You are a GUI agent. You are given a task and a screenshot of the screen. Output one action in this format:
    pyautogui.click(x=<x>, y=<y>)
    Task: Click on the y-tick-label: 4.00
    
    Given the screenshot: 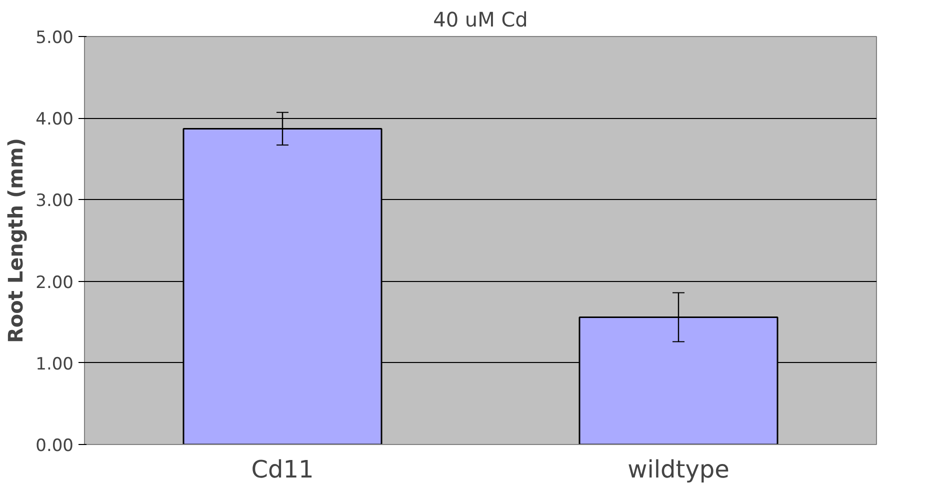 What is the action you would take?
    pyautogui.click(x=55, y=120)
    